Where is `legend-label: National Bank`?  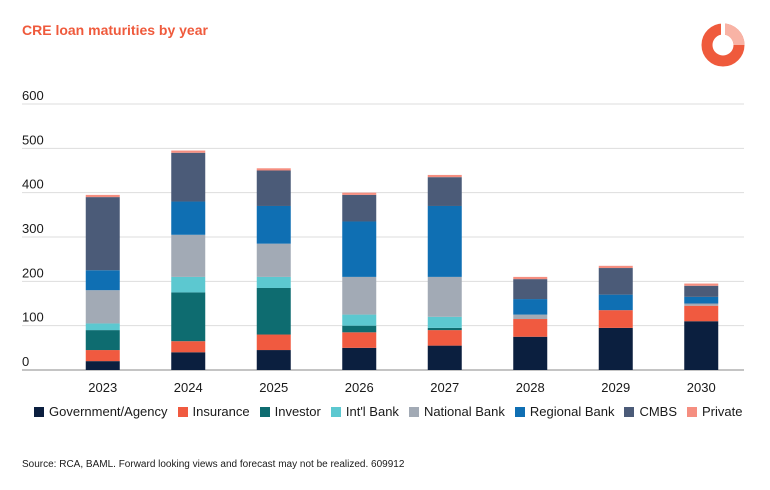
legend-label: National Bank is located at coordinates (464, 411).